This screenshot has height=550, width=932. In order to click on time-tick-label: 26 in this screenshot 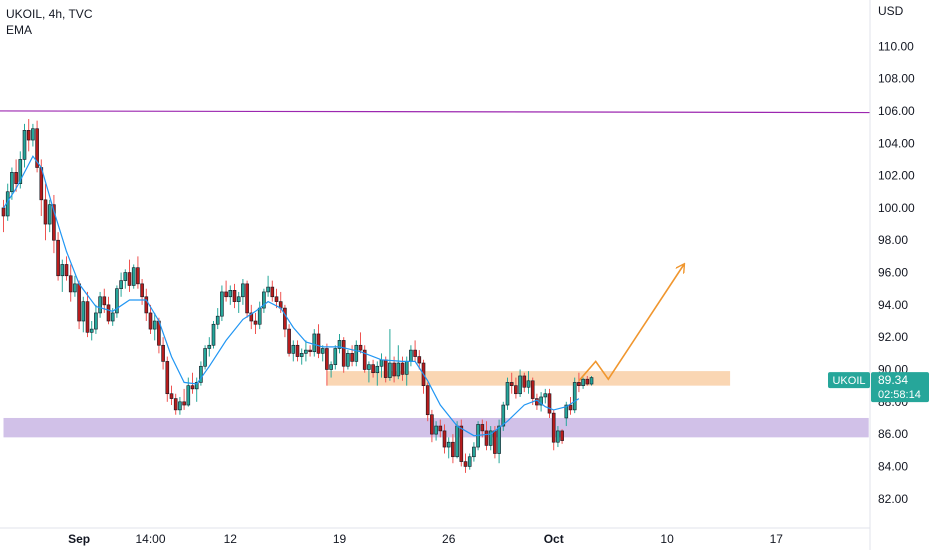, I will do `click(449, 539)`.